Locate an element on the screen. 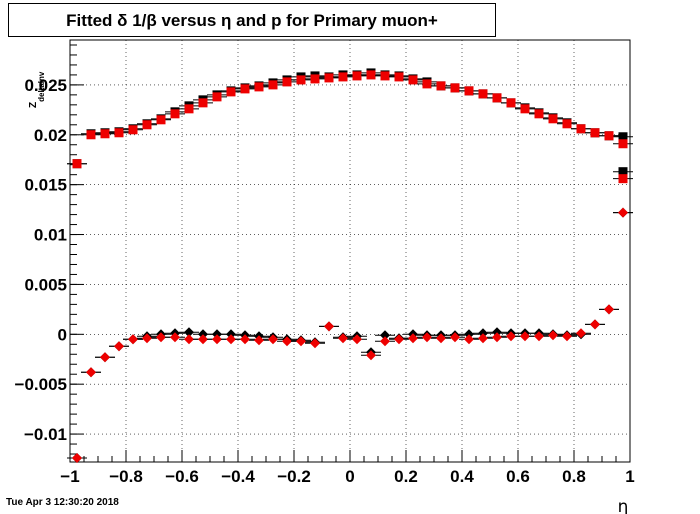 The width and height of the screenshot is (700, 514). y-tick-label: 0.02 is located at coordinates (50, 135).